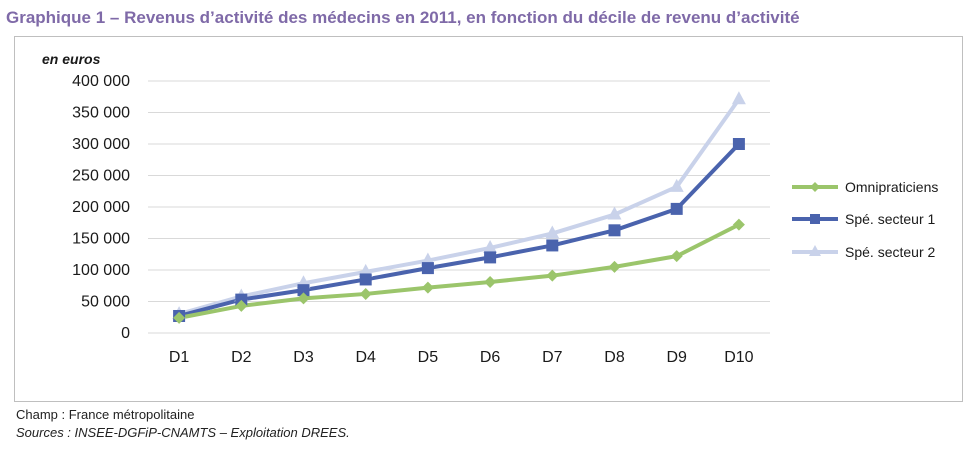 This screenshot has width=977, height=449. What do you see at coordinates (101, 270) in the screenshot?
I see `y-tick-label: 100 000` at bounding box center [101, 270].